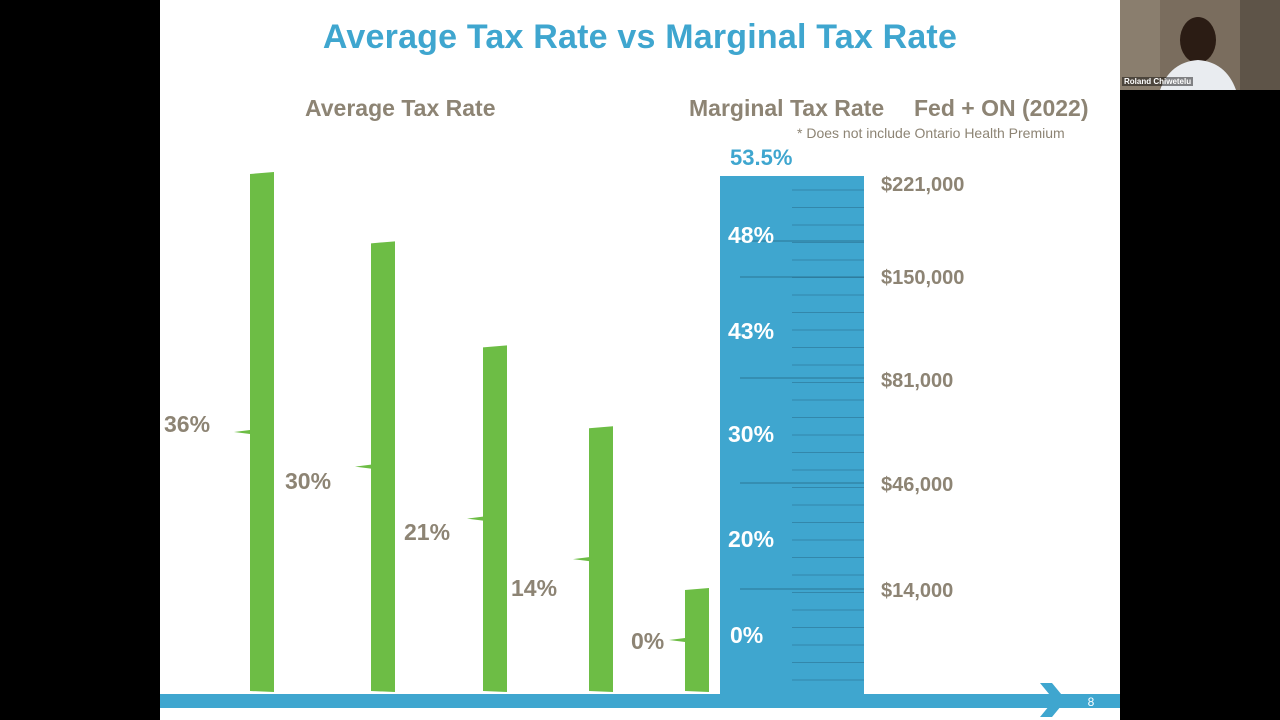  What do you see at coordinates (400, 108) in the screenshot?
I see `average-tax-rate-heading: Average Tax Rate` at bounding box center [400, 108].